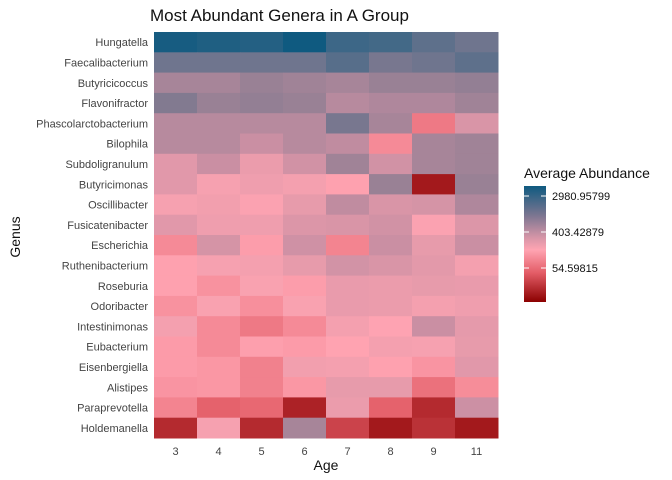 The width and height of the screenshot is (672, 480). What do you see at coordinates (575, 269) in the screenshot?
I see `legend-tick-label: 54.59815` at bounding box center [575, 269].